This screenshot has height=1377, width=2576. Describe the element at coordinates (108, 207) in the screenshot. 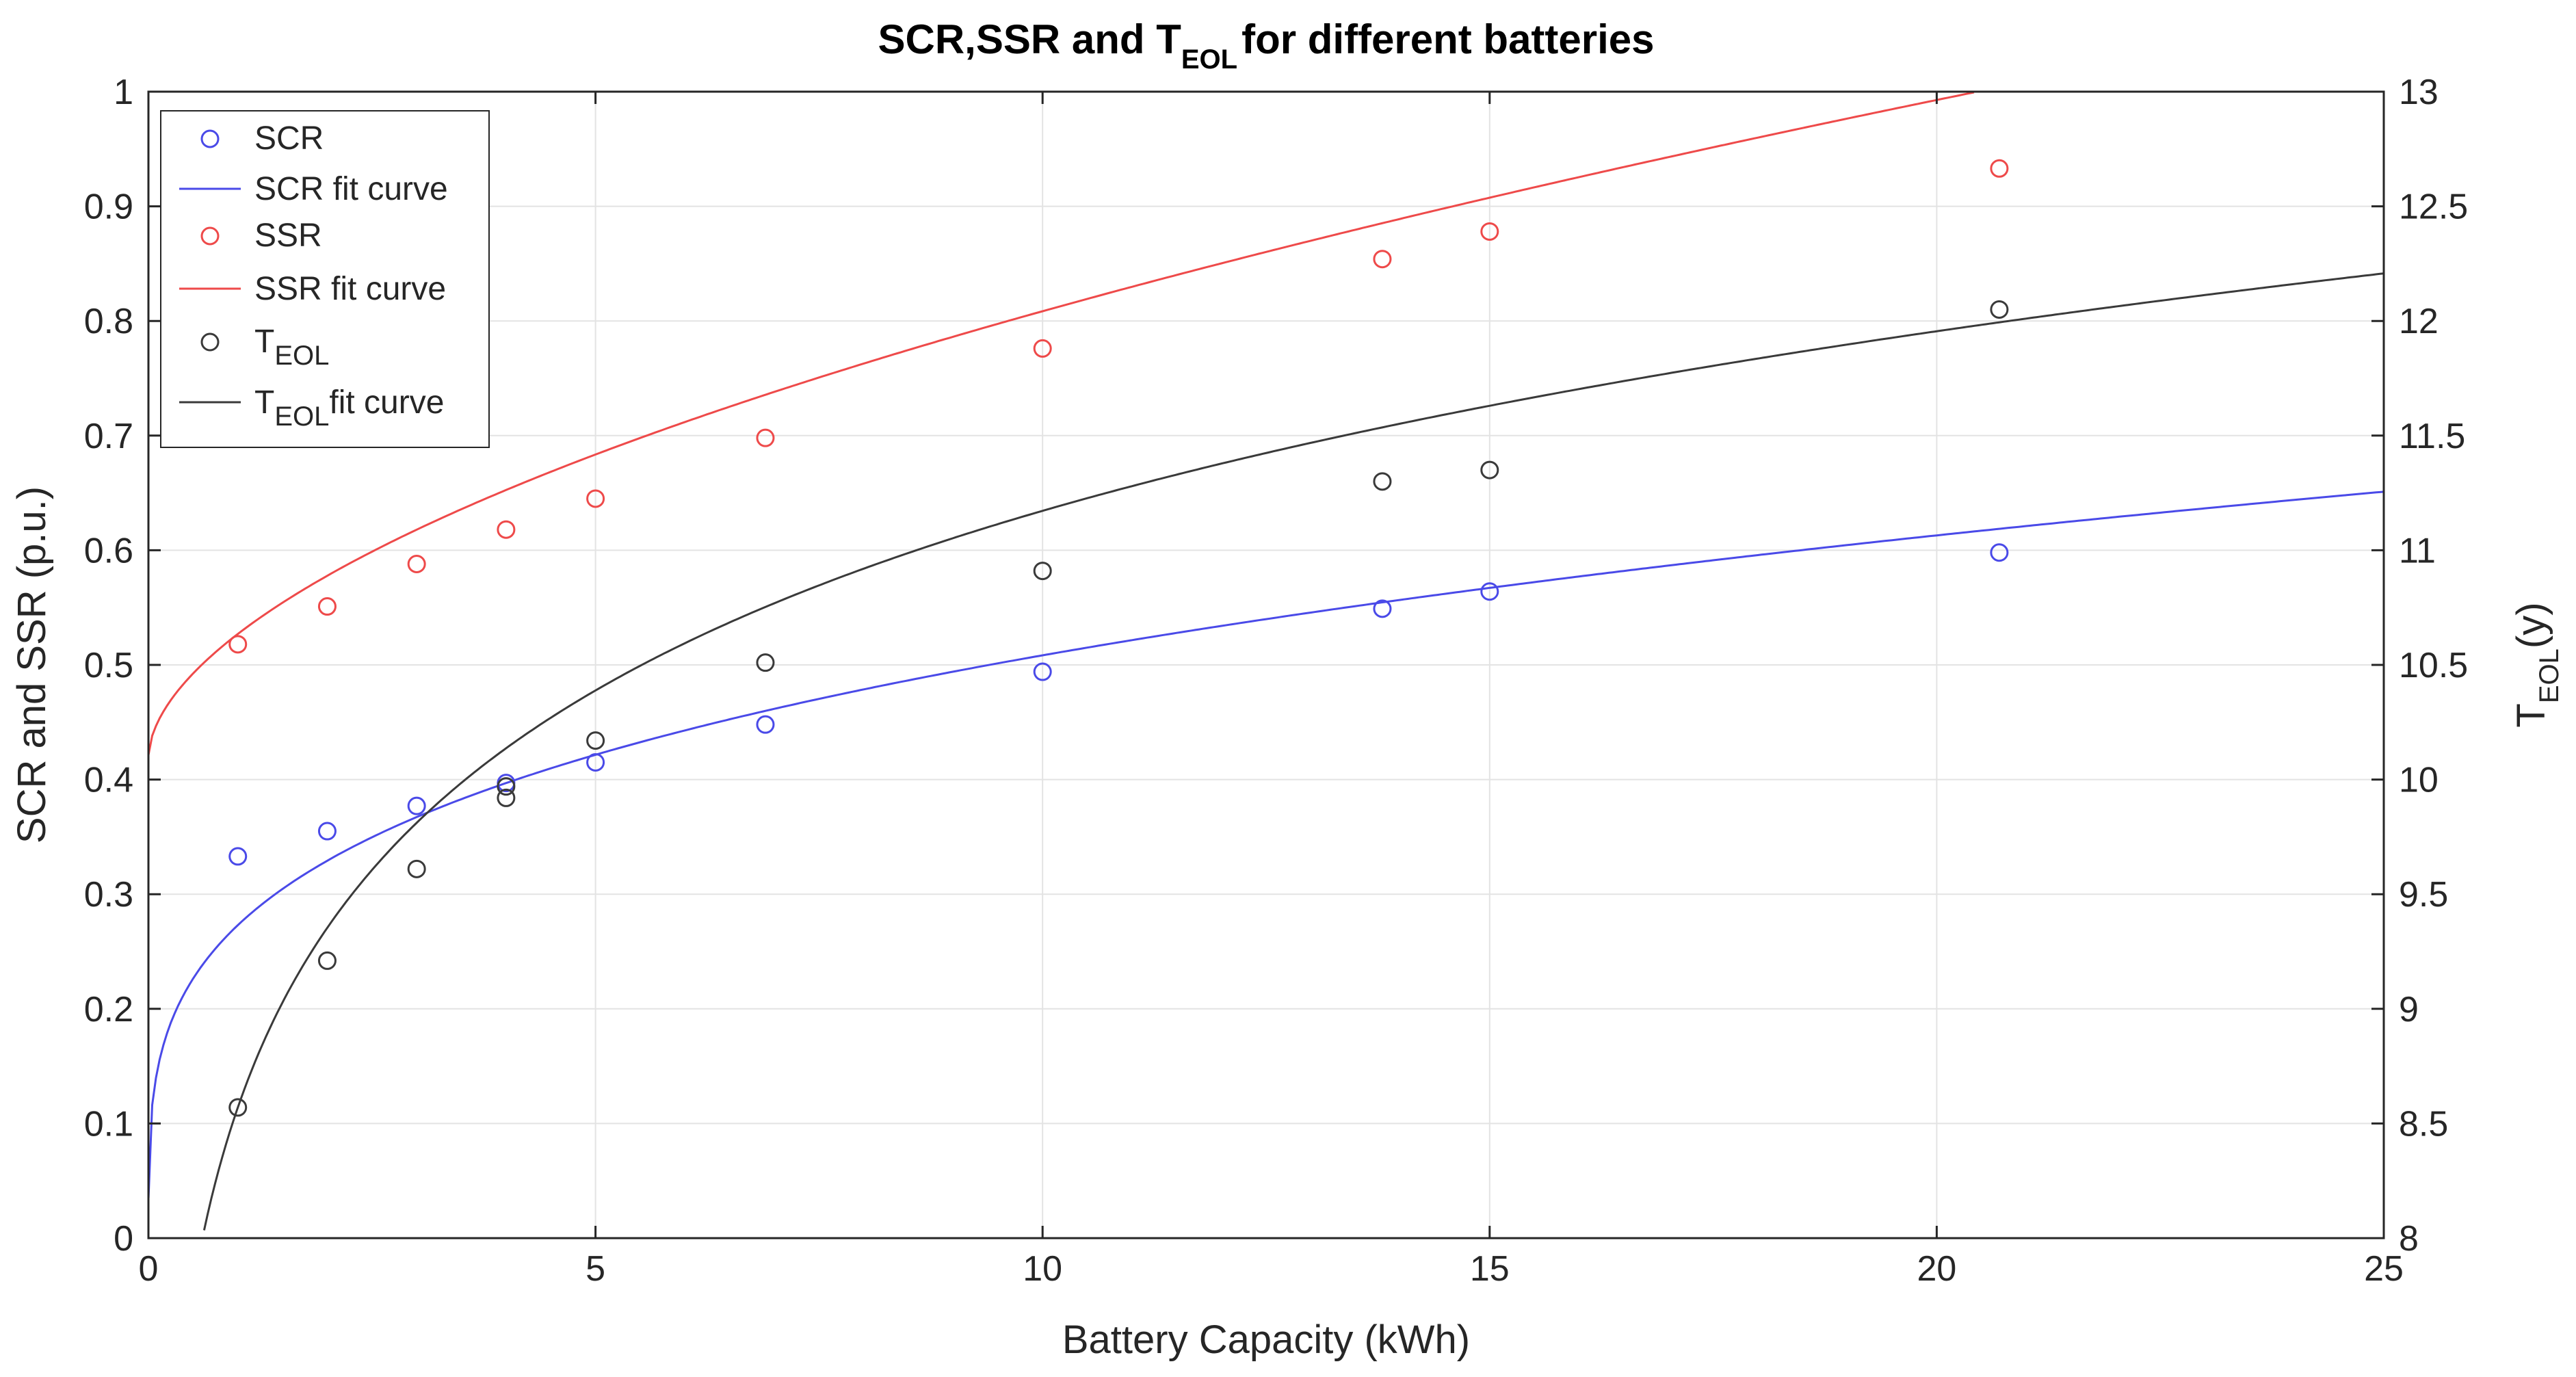

I see `y-left-tick-label: 0.9` at that location.